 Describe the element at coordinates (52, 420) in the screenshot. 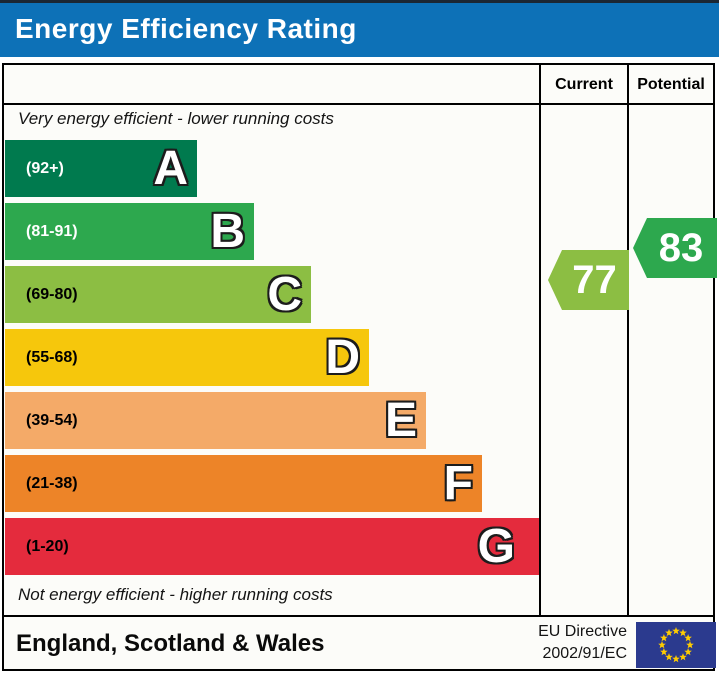

I see `band-range-label: (39-54)` at that location.